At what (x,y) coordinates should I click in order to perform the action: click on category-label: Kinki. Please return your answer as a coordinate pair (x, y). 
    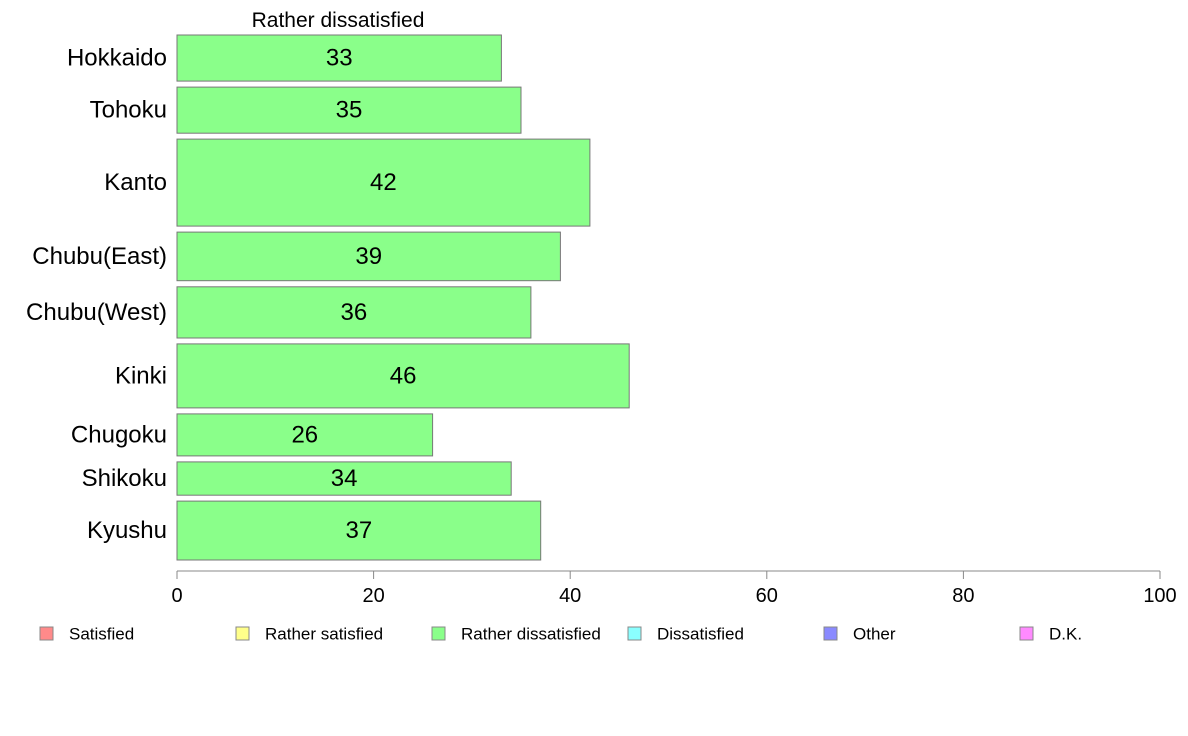
    Looking at the image, I should click on (141, 375).